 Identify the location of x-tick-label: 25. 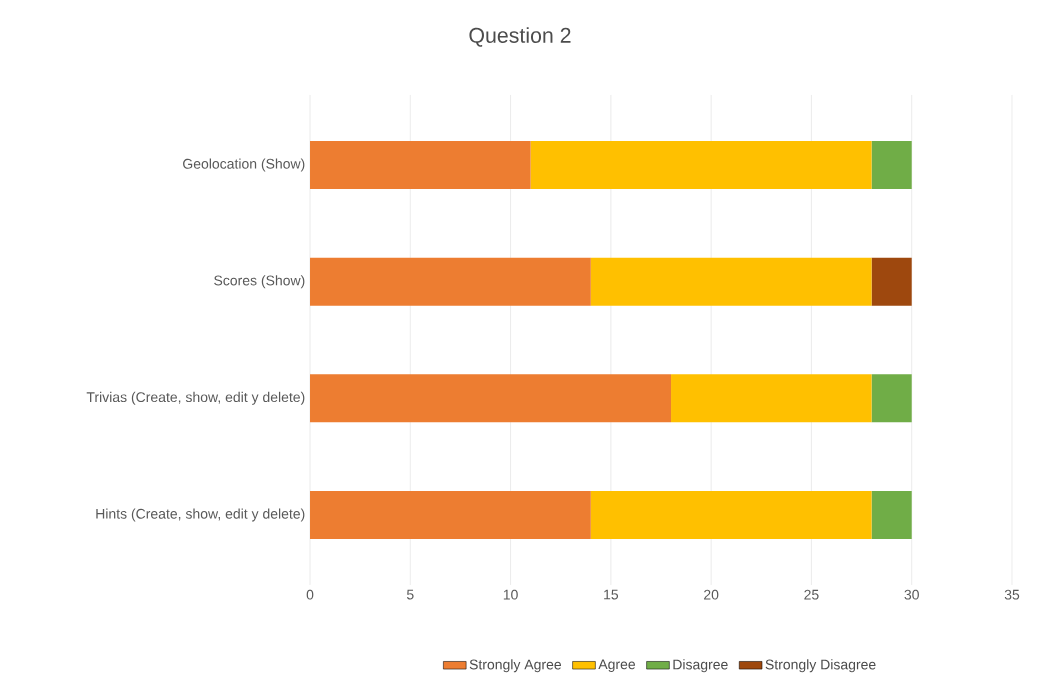
(811, 594).